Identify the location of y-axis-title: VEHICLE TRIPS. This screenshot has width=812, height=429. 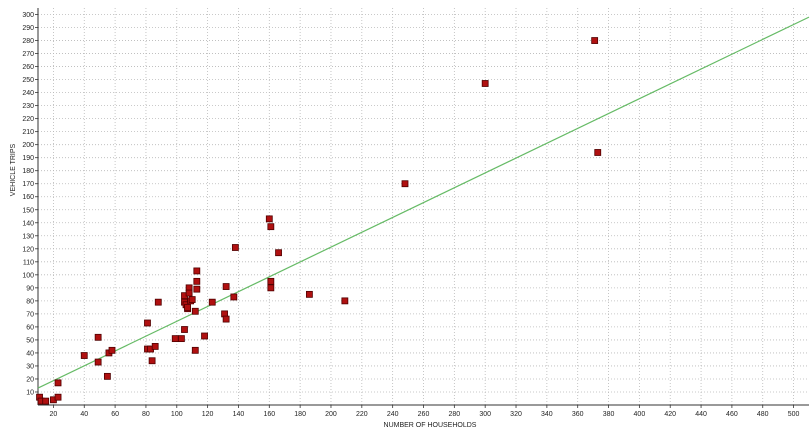
(13, 169).